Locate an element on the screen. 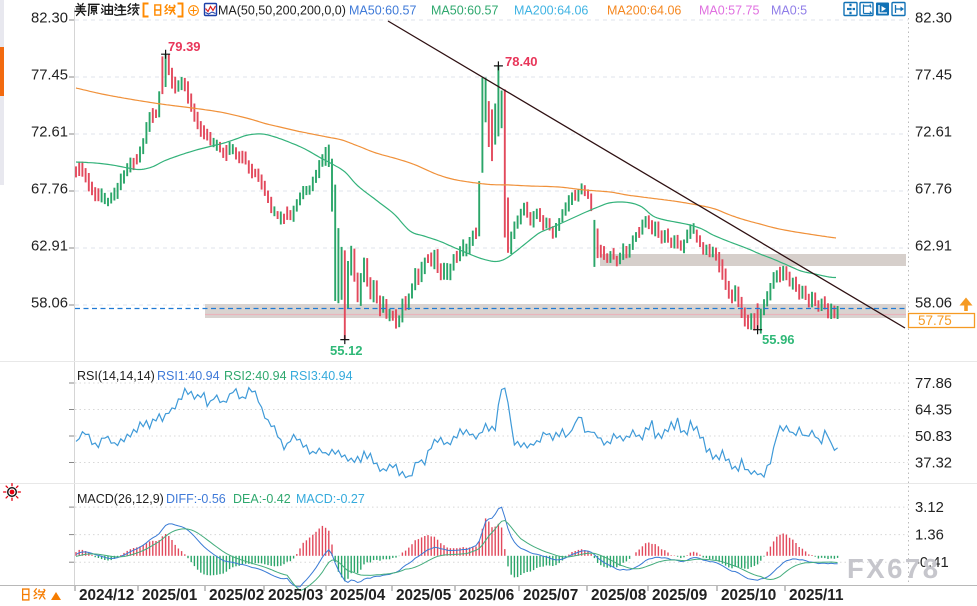 This screenshot has width=977, height=606. svg-text: 2025/07 is located at coordinates (550, 595).